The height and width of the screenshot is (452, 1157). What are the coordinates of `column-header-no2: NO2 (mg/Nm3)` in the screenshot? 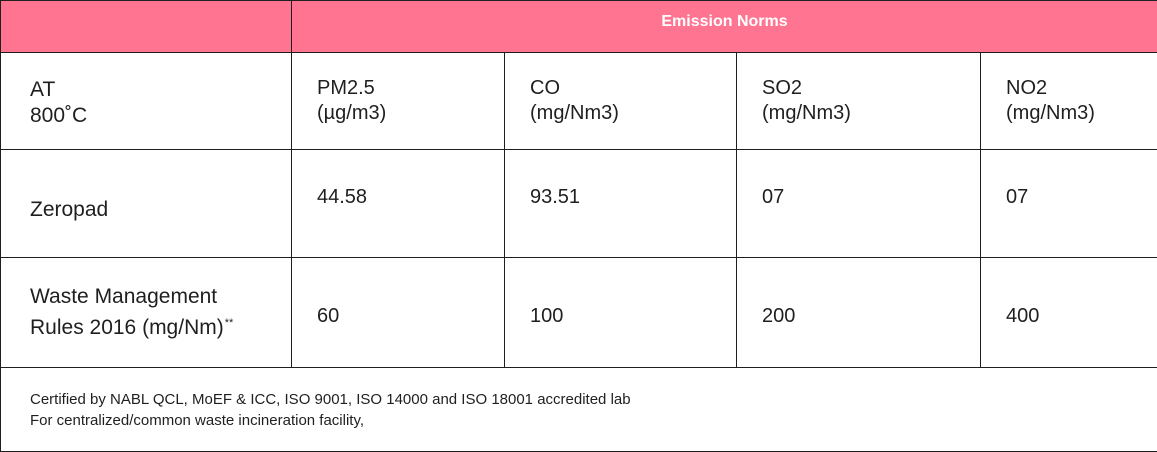 It's located at (1069, 101).